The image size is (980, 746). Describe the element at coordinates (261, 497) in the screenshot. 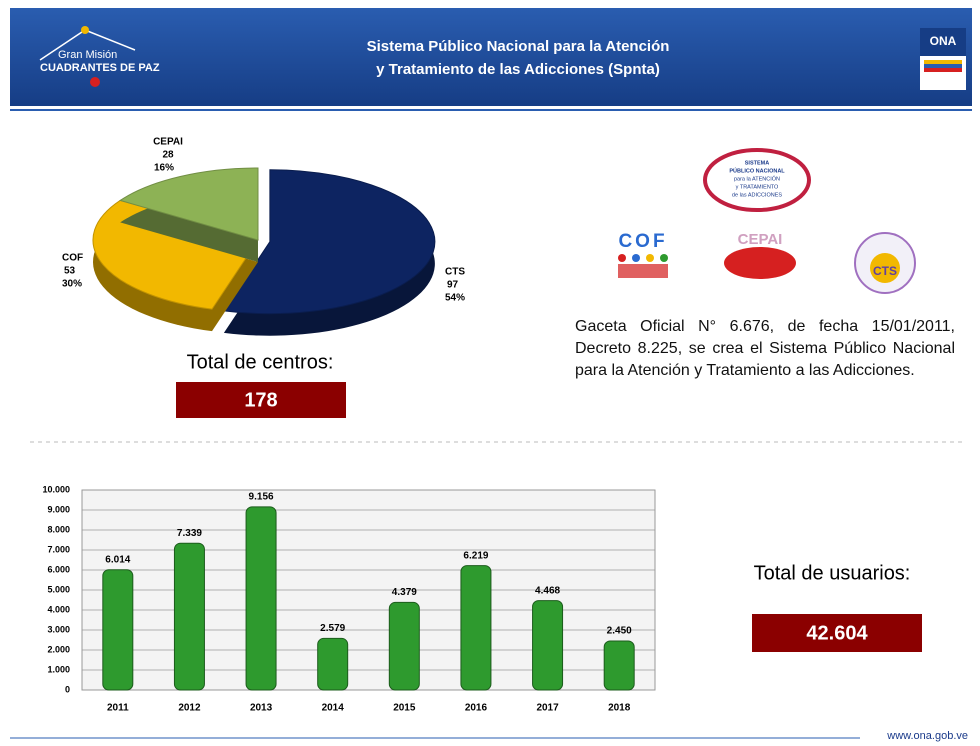

I see `value-label: 9.156` at that location.